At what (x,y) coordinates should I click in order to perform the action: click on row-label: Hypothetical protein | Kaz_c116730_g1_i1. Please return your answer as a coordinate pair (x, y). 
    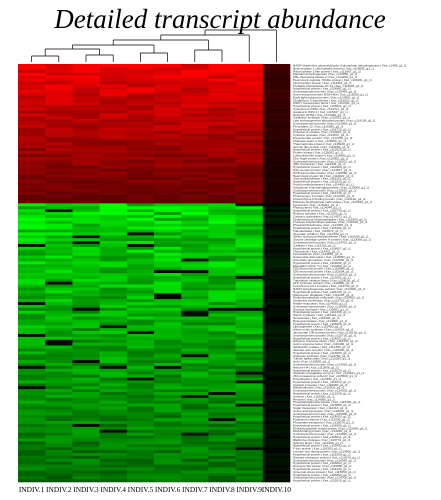
    Looking at the image, I should click on (322, 211).